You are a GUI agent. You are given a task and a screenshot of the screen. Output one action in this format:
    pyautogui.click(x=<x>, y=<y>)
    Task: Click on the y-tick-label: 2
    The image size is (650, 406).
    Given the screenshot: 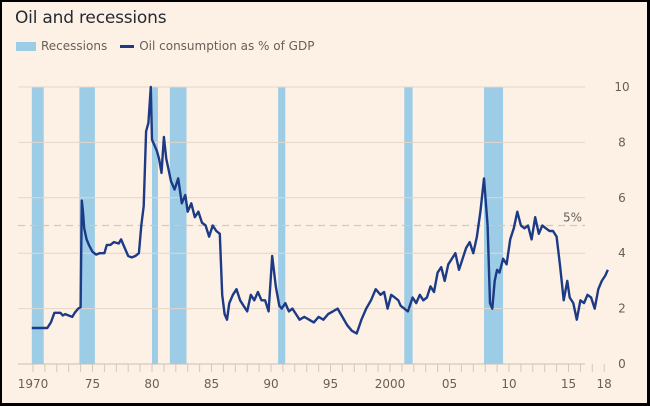 What is the action you would take?
    pyautogui.click(x=622, y=309)
    